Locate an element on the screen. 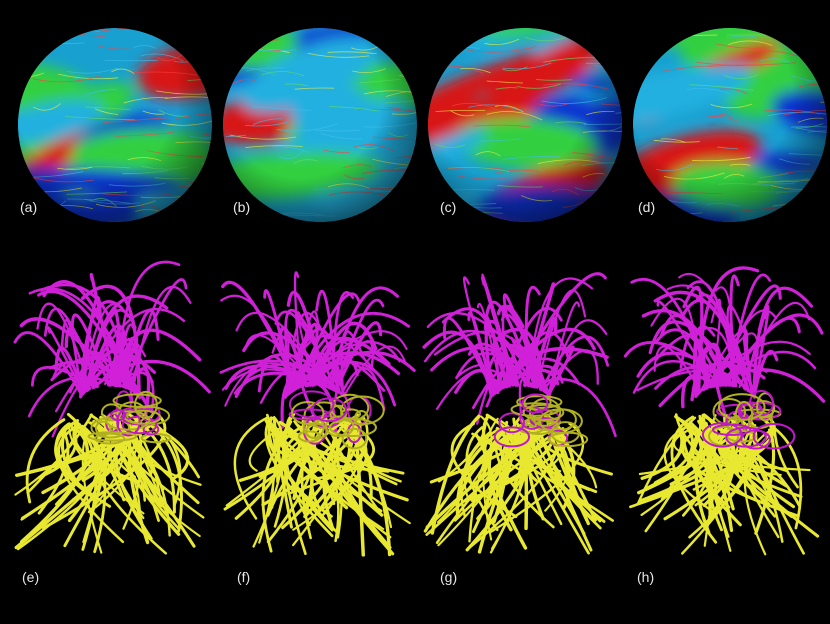 The image size is (830, 624). panel-label: (f) is located at coordinates (243, 577).